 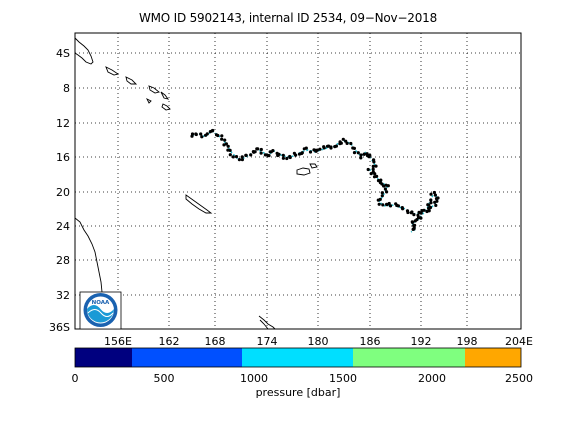 I want to click on colorbar-label: pressure [dbar], so click(x=298, y=392).